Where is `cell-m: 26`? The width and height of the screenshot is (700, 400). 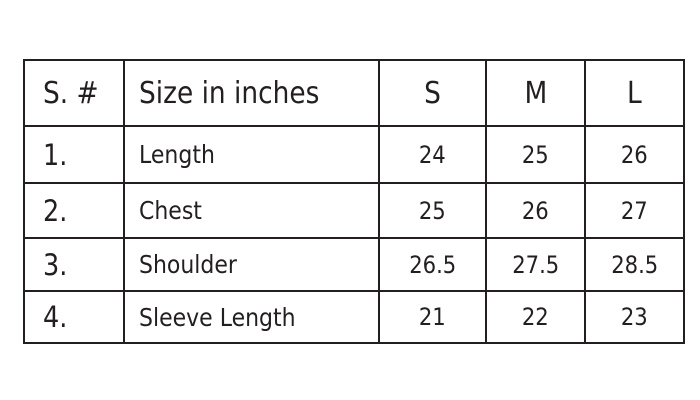 cell-m: 26 is located at coordinates (535, 210).